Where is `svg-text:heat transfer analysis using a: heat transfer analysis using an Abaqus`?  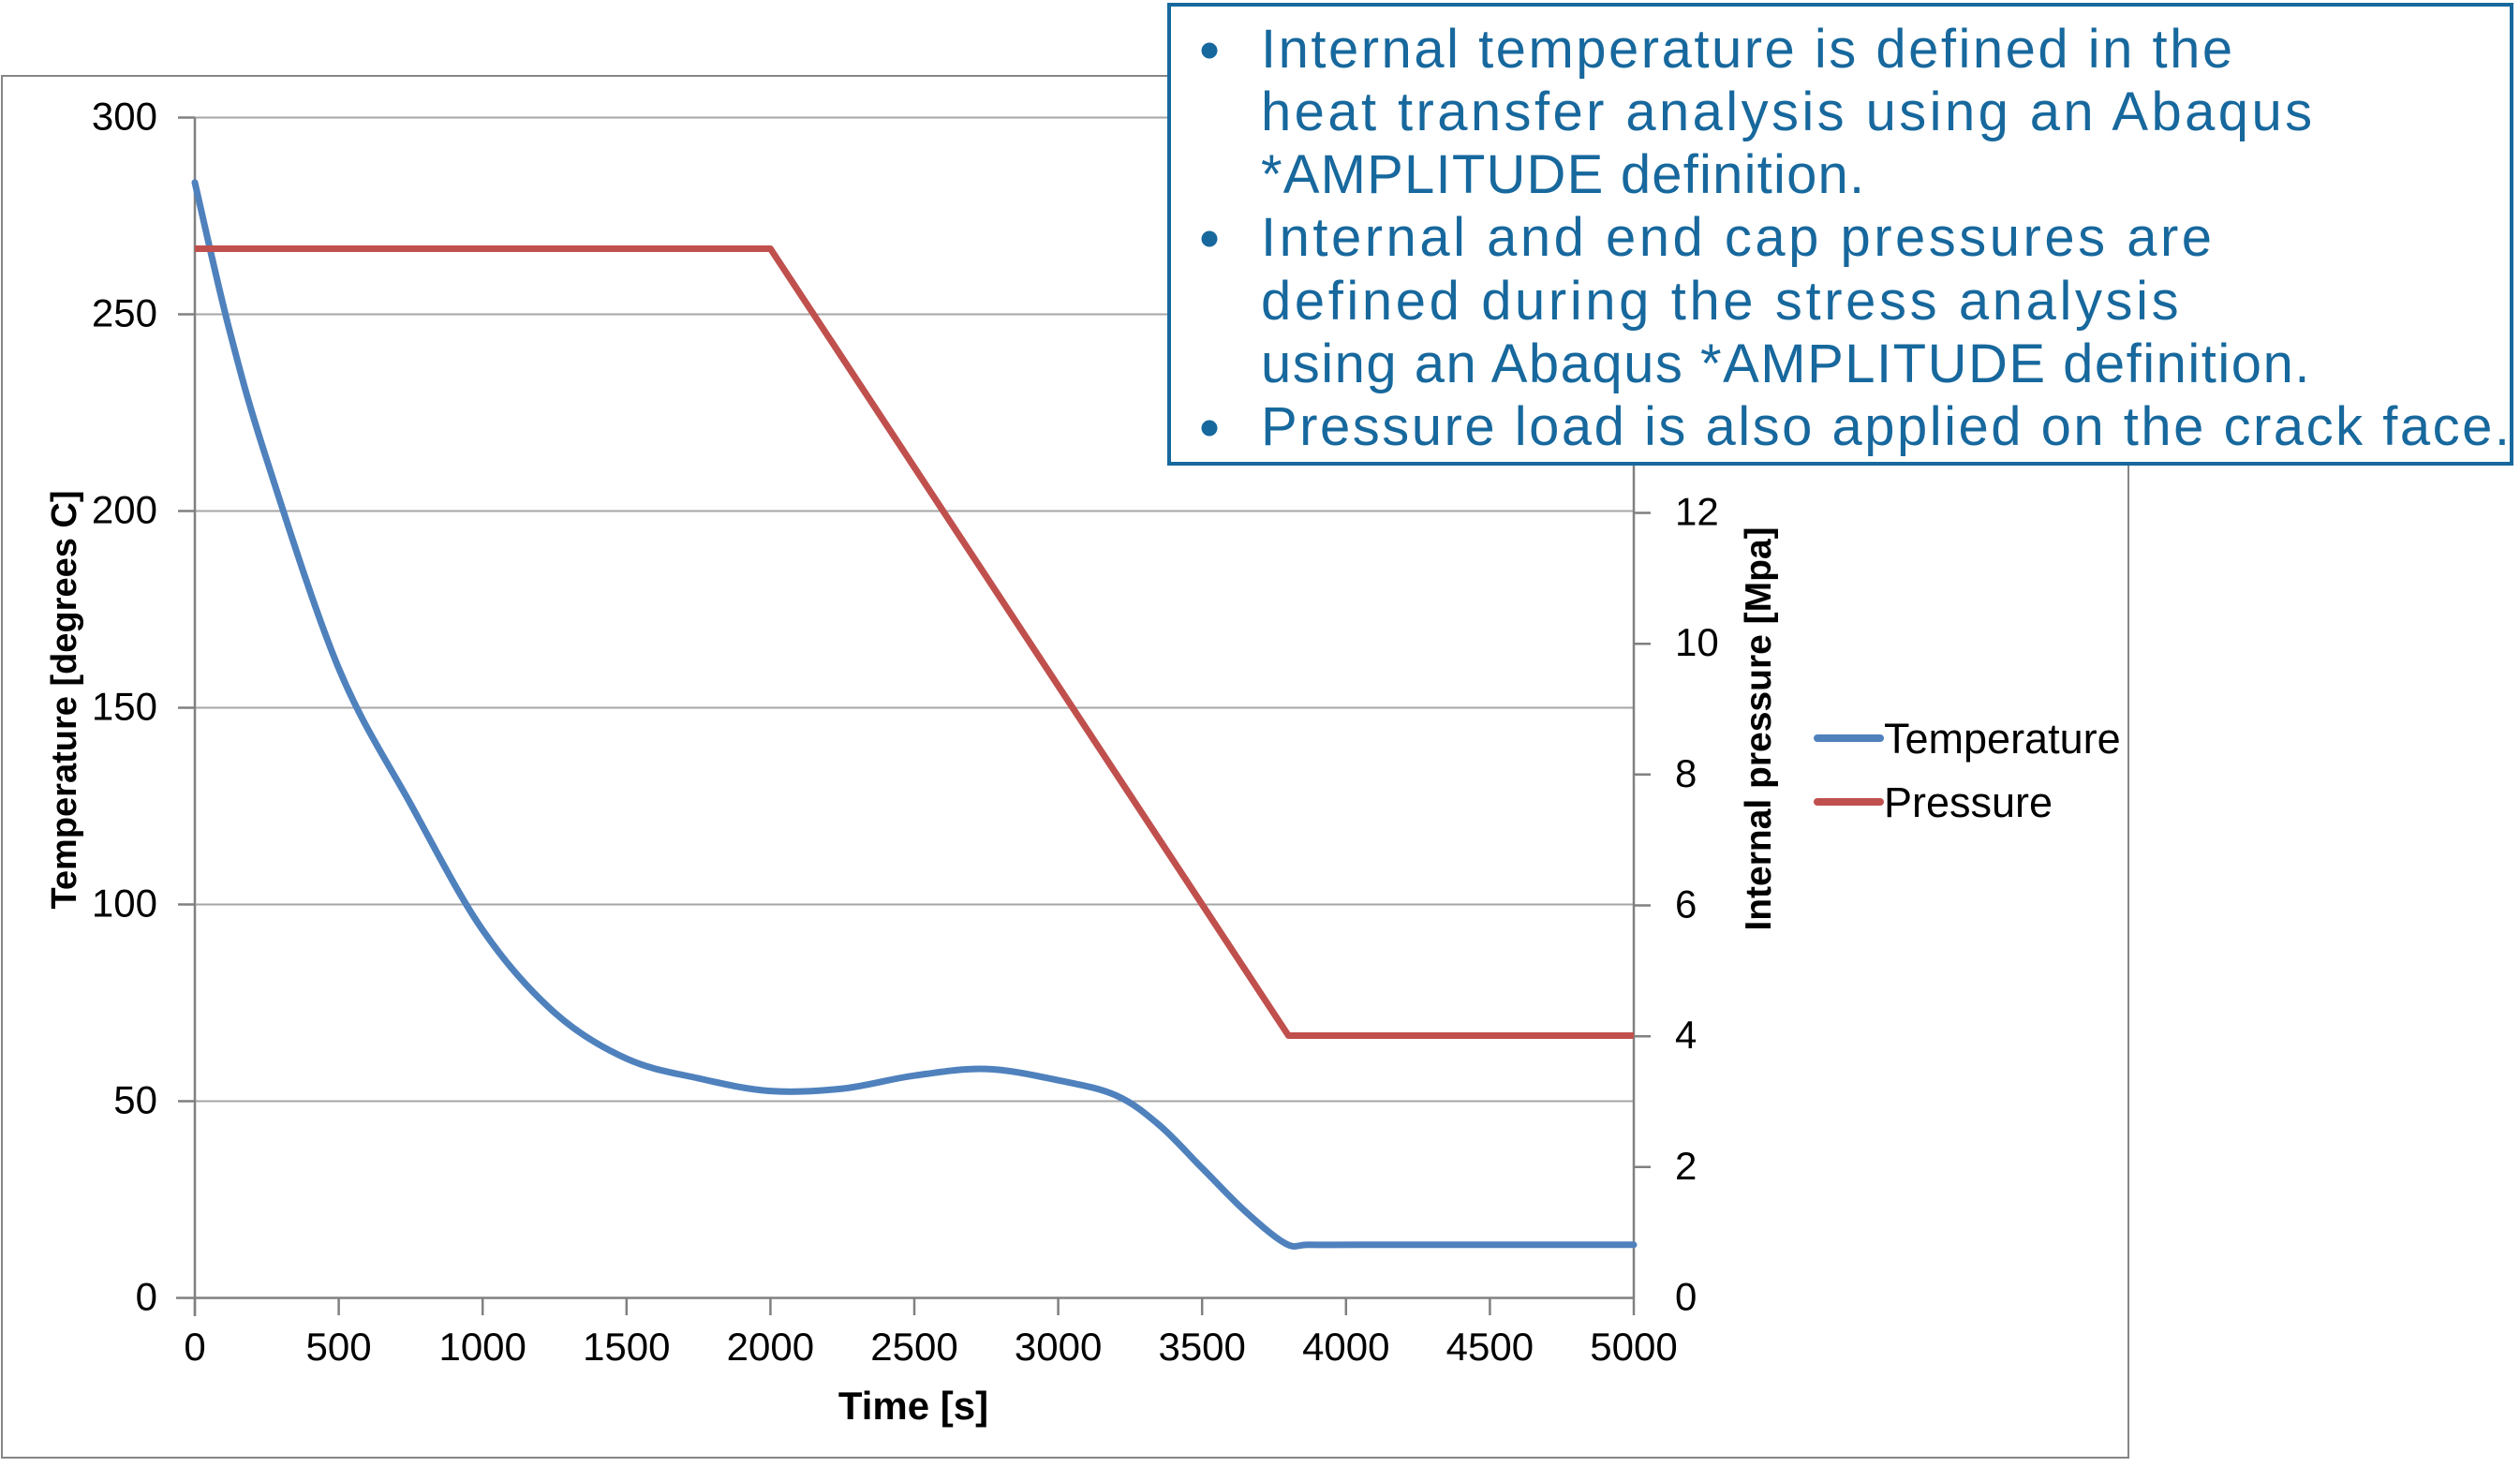
svg-text:heat transfer analysis using a: heat transfer analysis using an Abaqus is located at coordinates (1788, 112).